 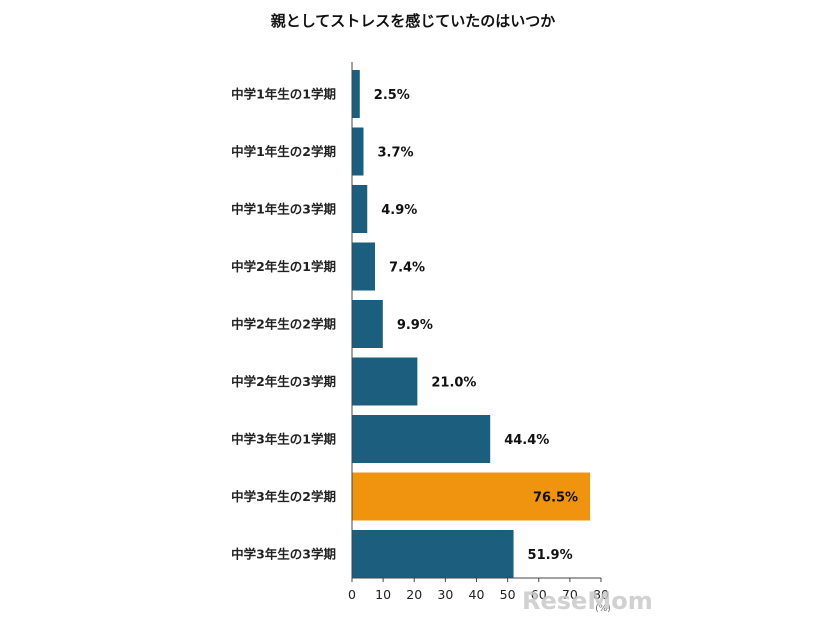 What do you see at coordinates (283, 381) in the screenshot?
I see `category-label: 中学2年生の3学期` at bounding box center [283, 381].